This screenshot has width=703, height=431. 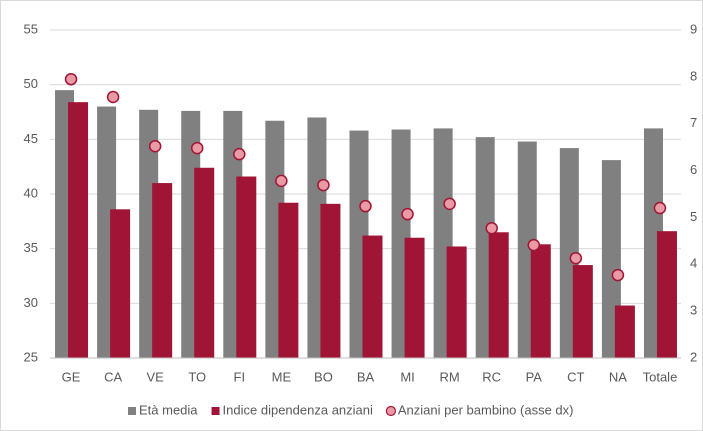 What do you see at coordinates (693, 169) in the screenshot?
I see `y2-tick-label: 6` at bounding box center [693, 169].